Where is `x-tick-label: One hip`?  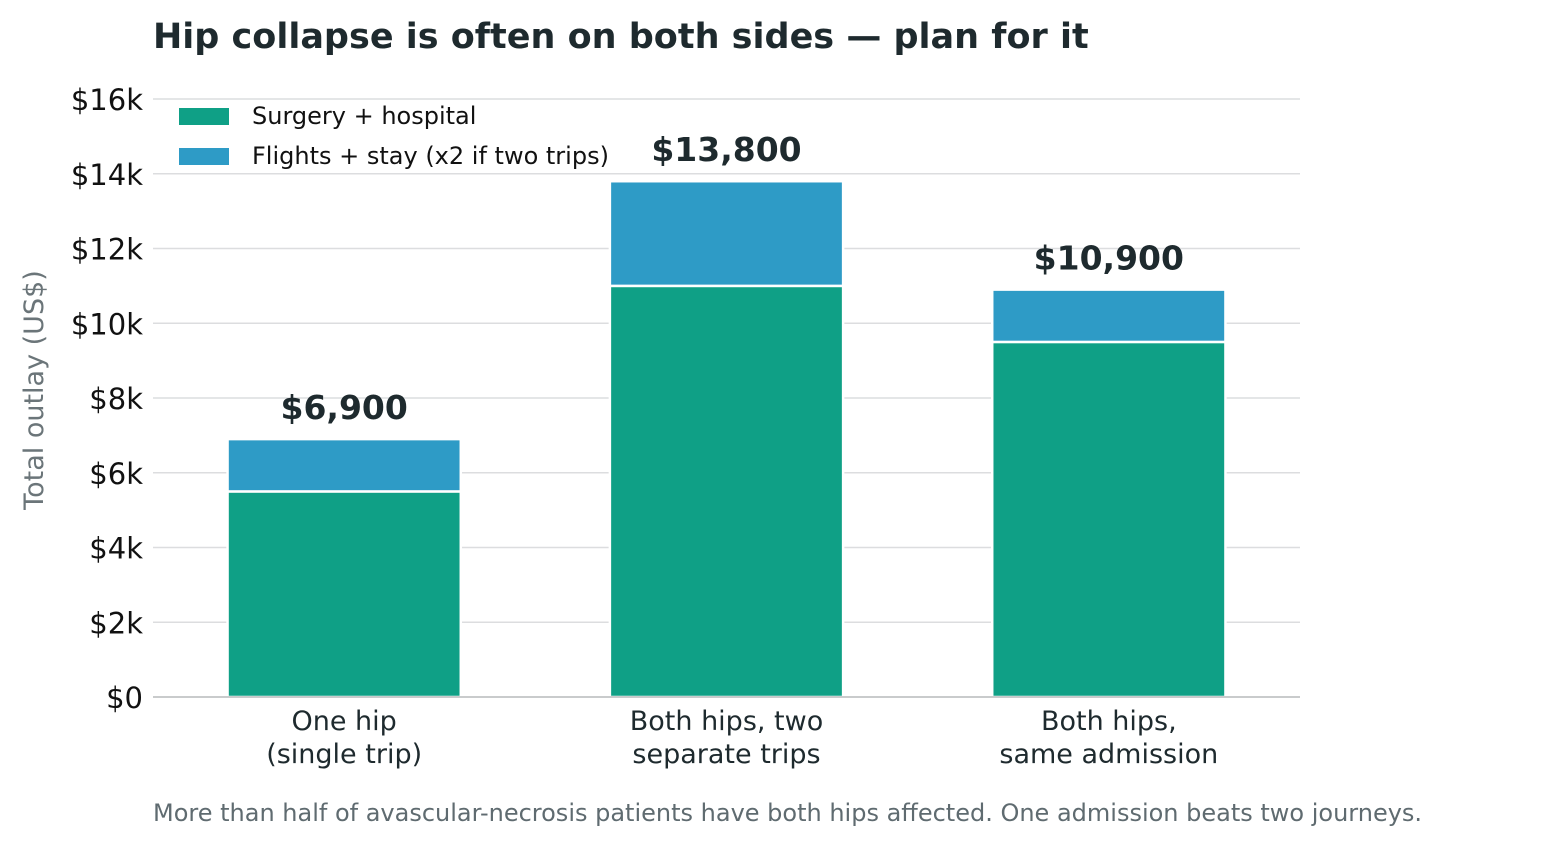
x-tick-label: One hip is located at coordinates (344, 721).